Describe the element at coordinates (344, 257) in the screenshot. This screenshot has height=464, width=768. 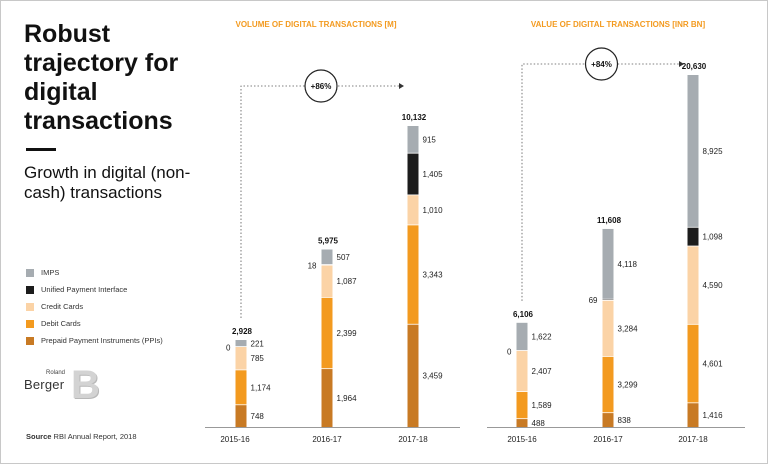
I see `data-label: 507` at that location.